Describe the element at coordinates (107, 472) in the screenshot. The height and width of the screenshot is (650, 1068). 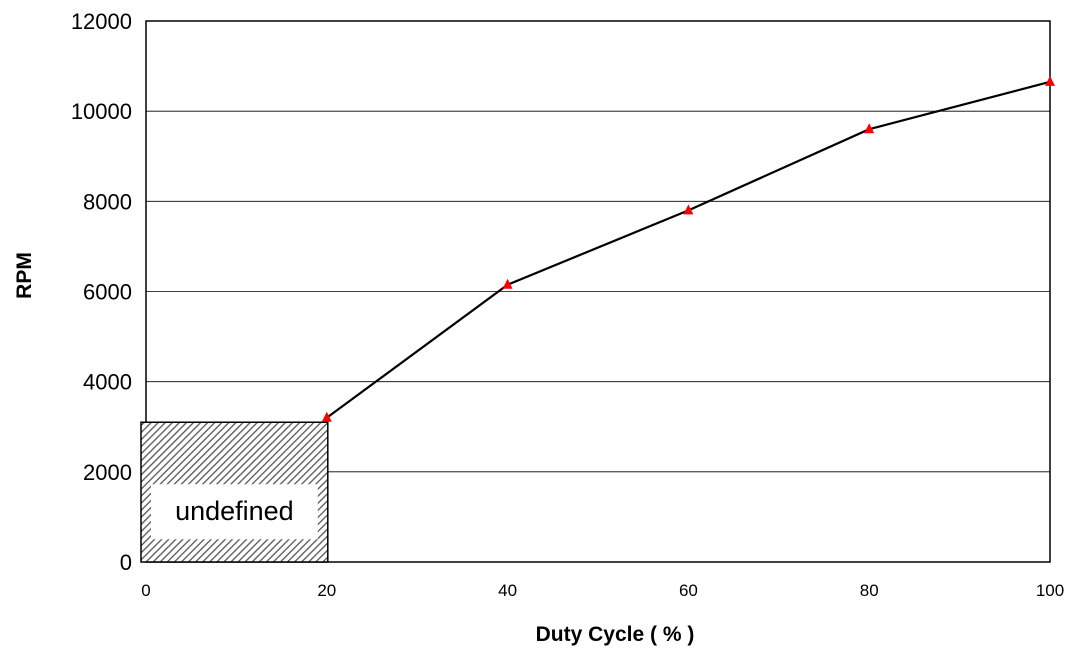
I see `y-tick-label: 2000` at that location.